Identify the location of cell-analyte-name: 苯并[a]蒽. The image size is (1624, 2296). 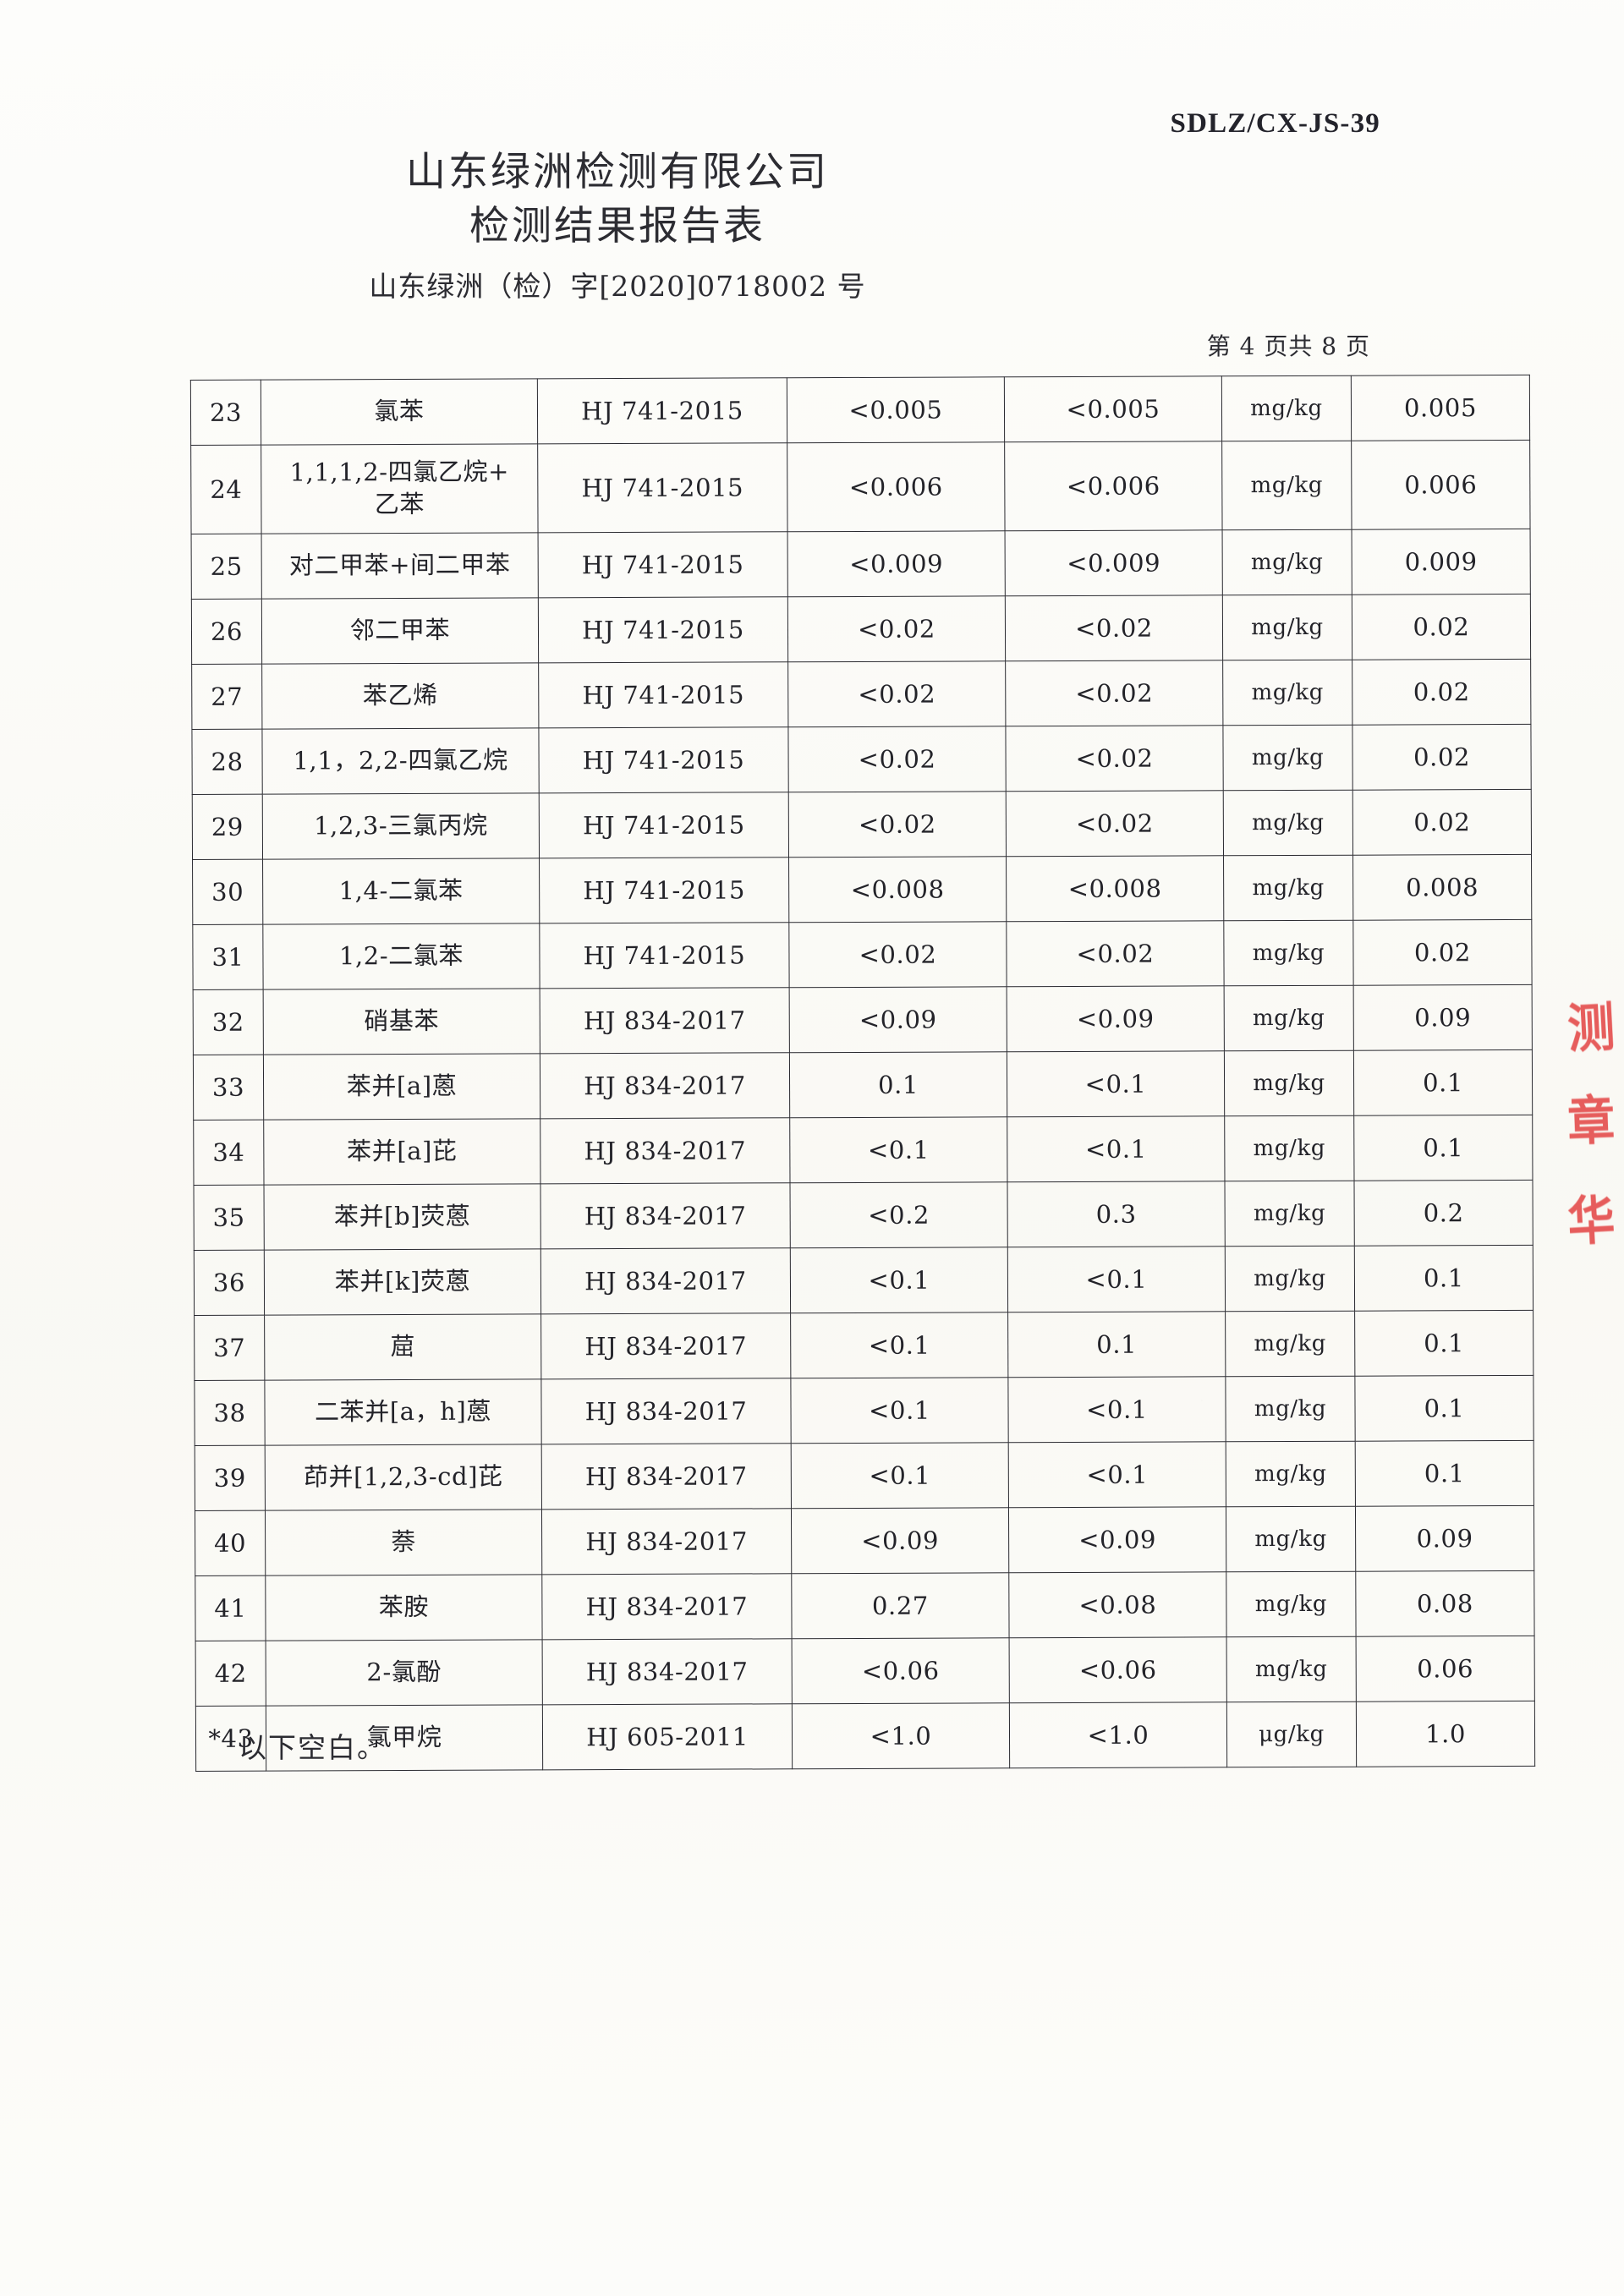
(402, 1087).